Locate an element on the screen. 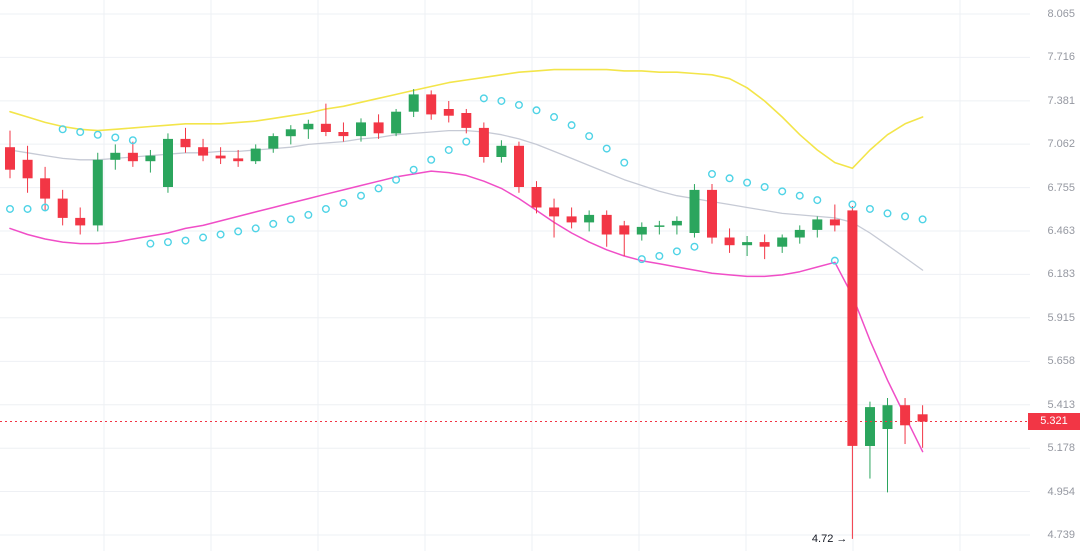 The image size is (1080, 551). price-annotation: 4.72 → is located at coordinates (829, 538).